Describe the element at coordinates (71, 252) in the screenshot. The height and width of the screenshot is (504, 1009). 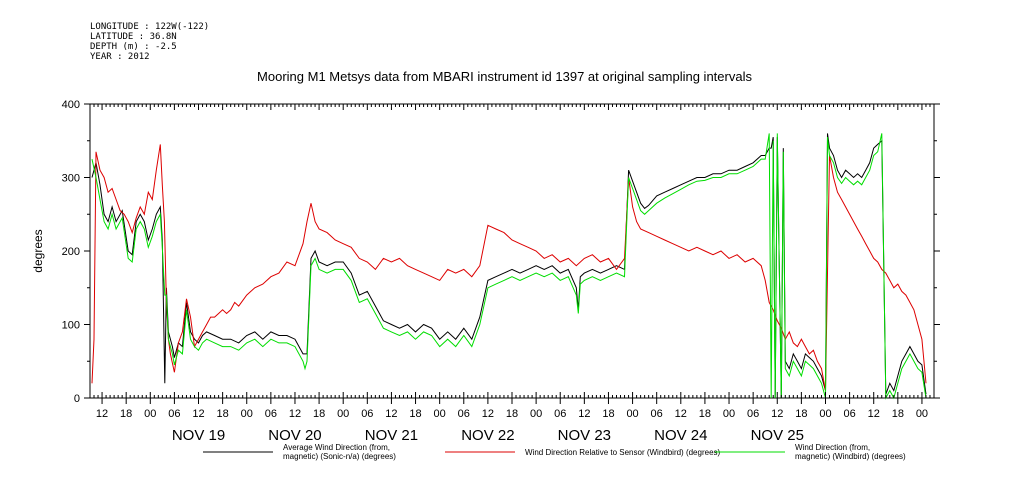
I see `y-tick-label: 200` at that location.